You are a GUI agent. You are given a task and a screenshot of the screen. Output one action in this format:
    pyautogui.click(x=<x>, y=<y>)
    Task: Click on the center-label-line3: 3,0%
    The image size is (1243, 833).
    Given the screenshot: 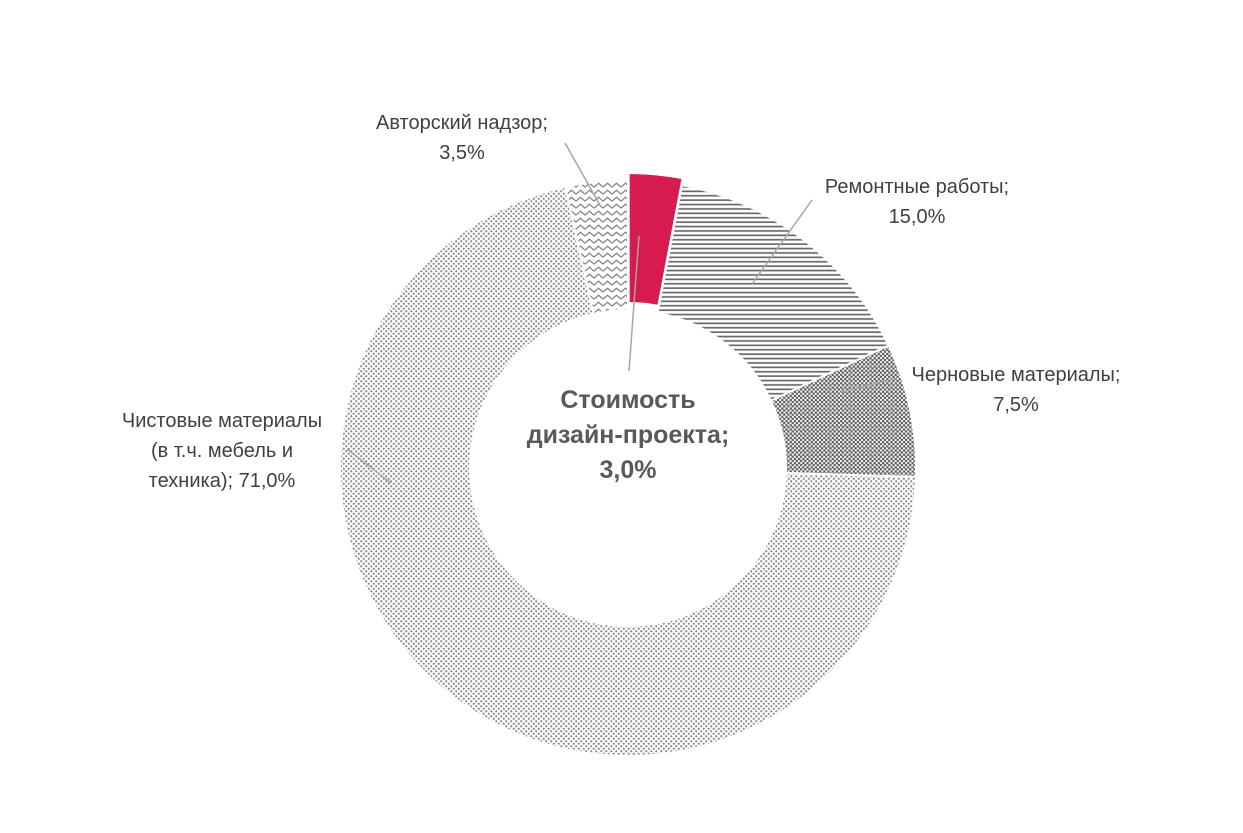 What is the action you would take?
    pyautogui.click(x=628, y=470)
    